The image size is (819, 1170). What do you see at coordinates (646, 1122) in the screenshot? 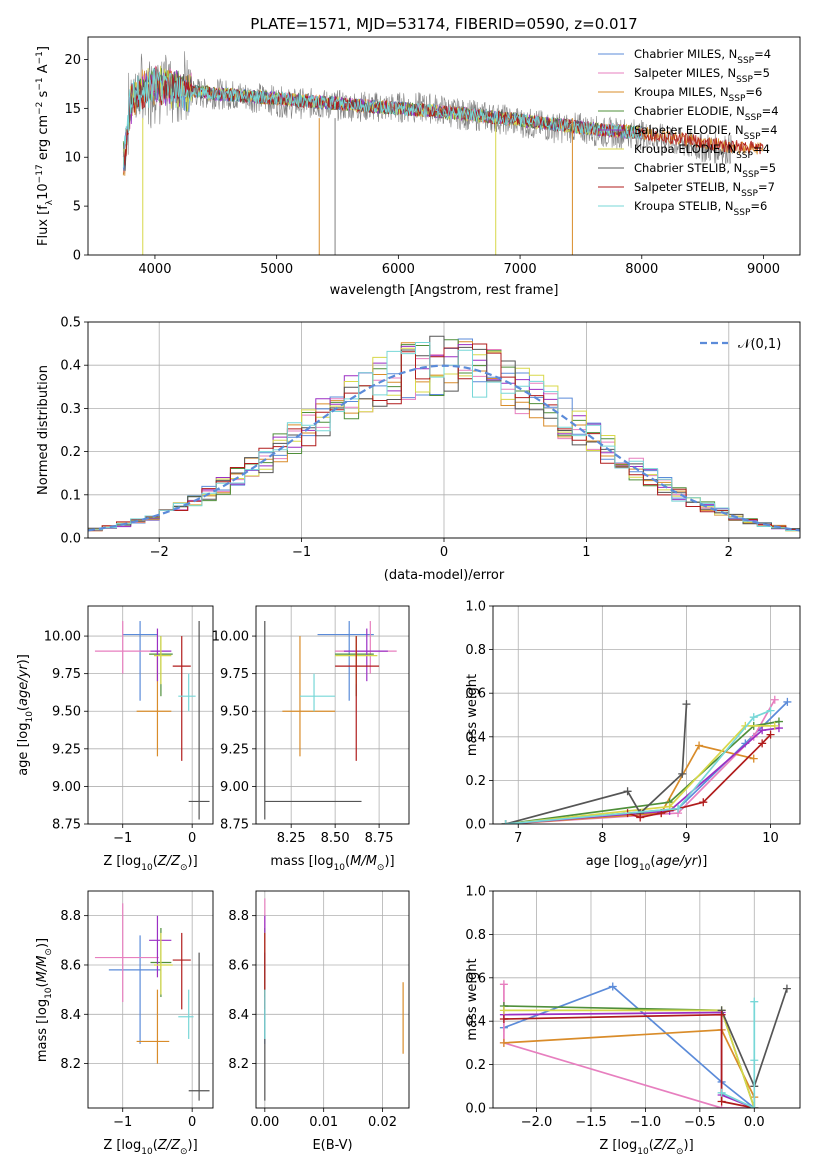
I see `x-tick-label: −1.0` at bounding box center [646, 1122].